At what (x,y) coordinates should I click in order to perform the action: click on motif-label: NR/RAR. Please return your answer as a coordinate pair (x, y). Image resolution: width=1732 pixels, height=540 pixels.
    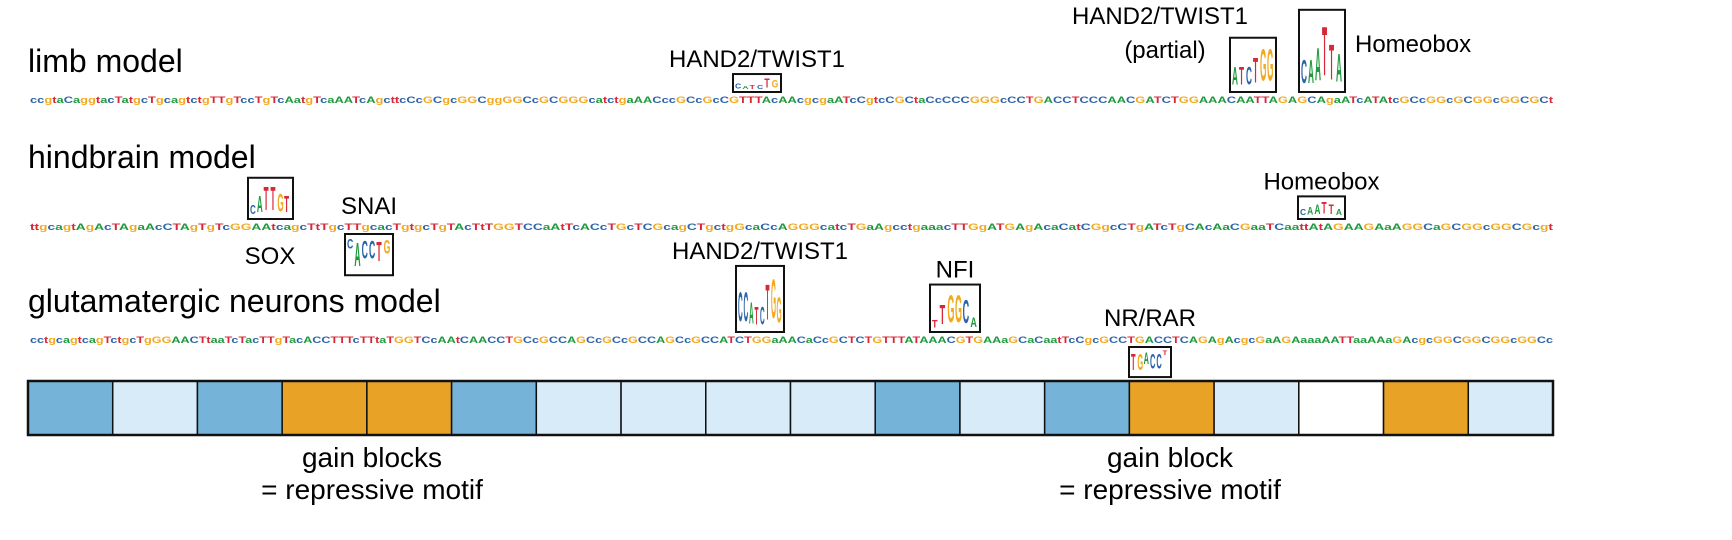
    Looking at the image, I should click on (1150, 318).